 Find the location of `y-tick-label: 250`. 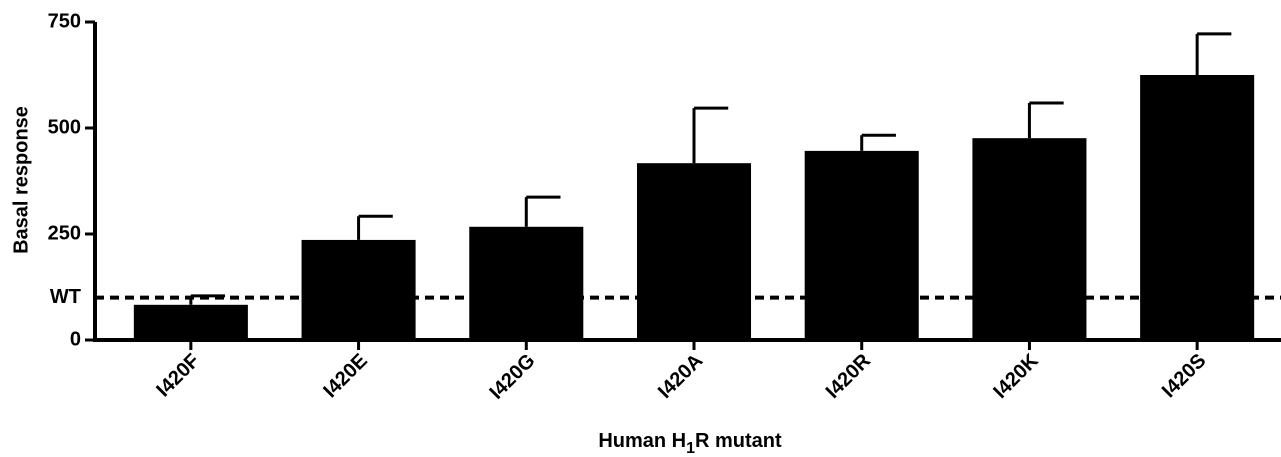

y-tick-label: 250 is located at coordinates (64, 233).